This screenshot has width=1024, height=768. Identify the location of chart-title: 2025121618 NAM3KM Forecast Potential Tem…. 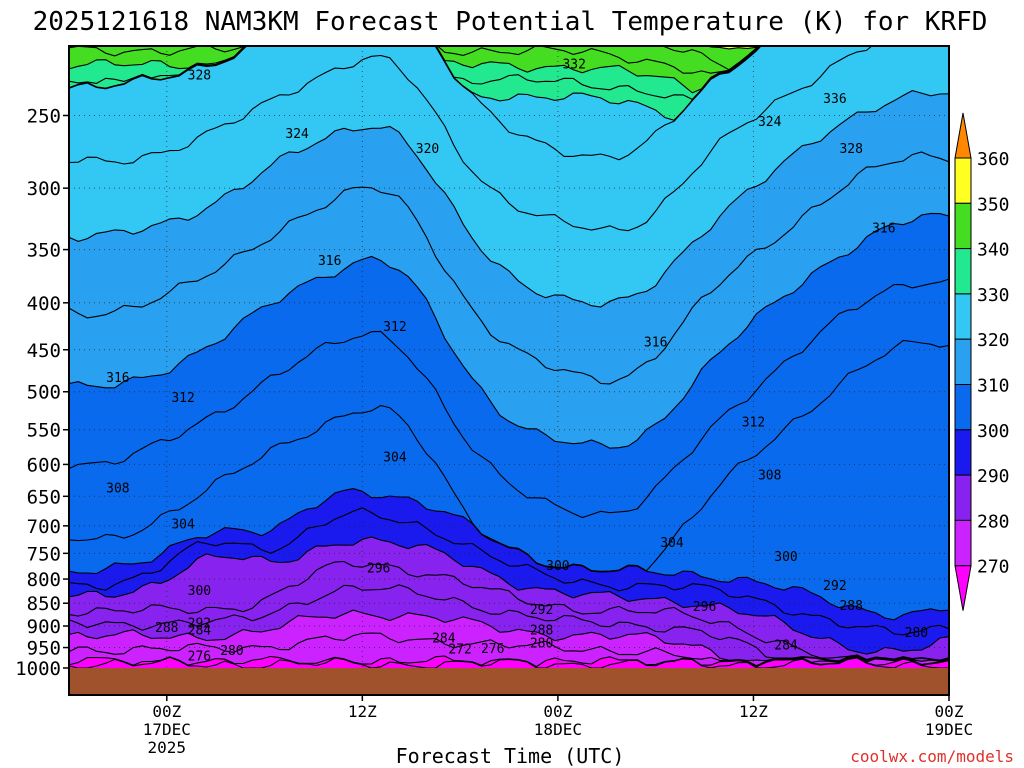
(510, 22).